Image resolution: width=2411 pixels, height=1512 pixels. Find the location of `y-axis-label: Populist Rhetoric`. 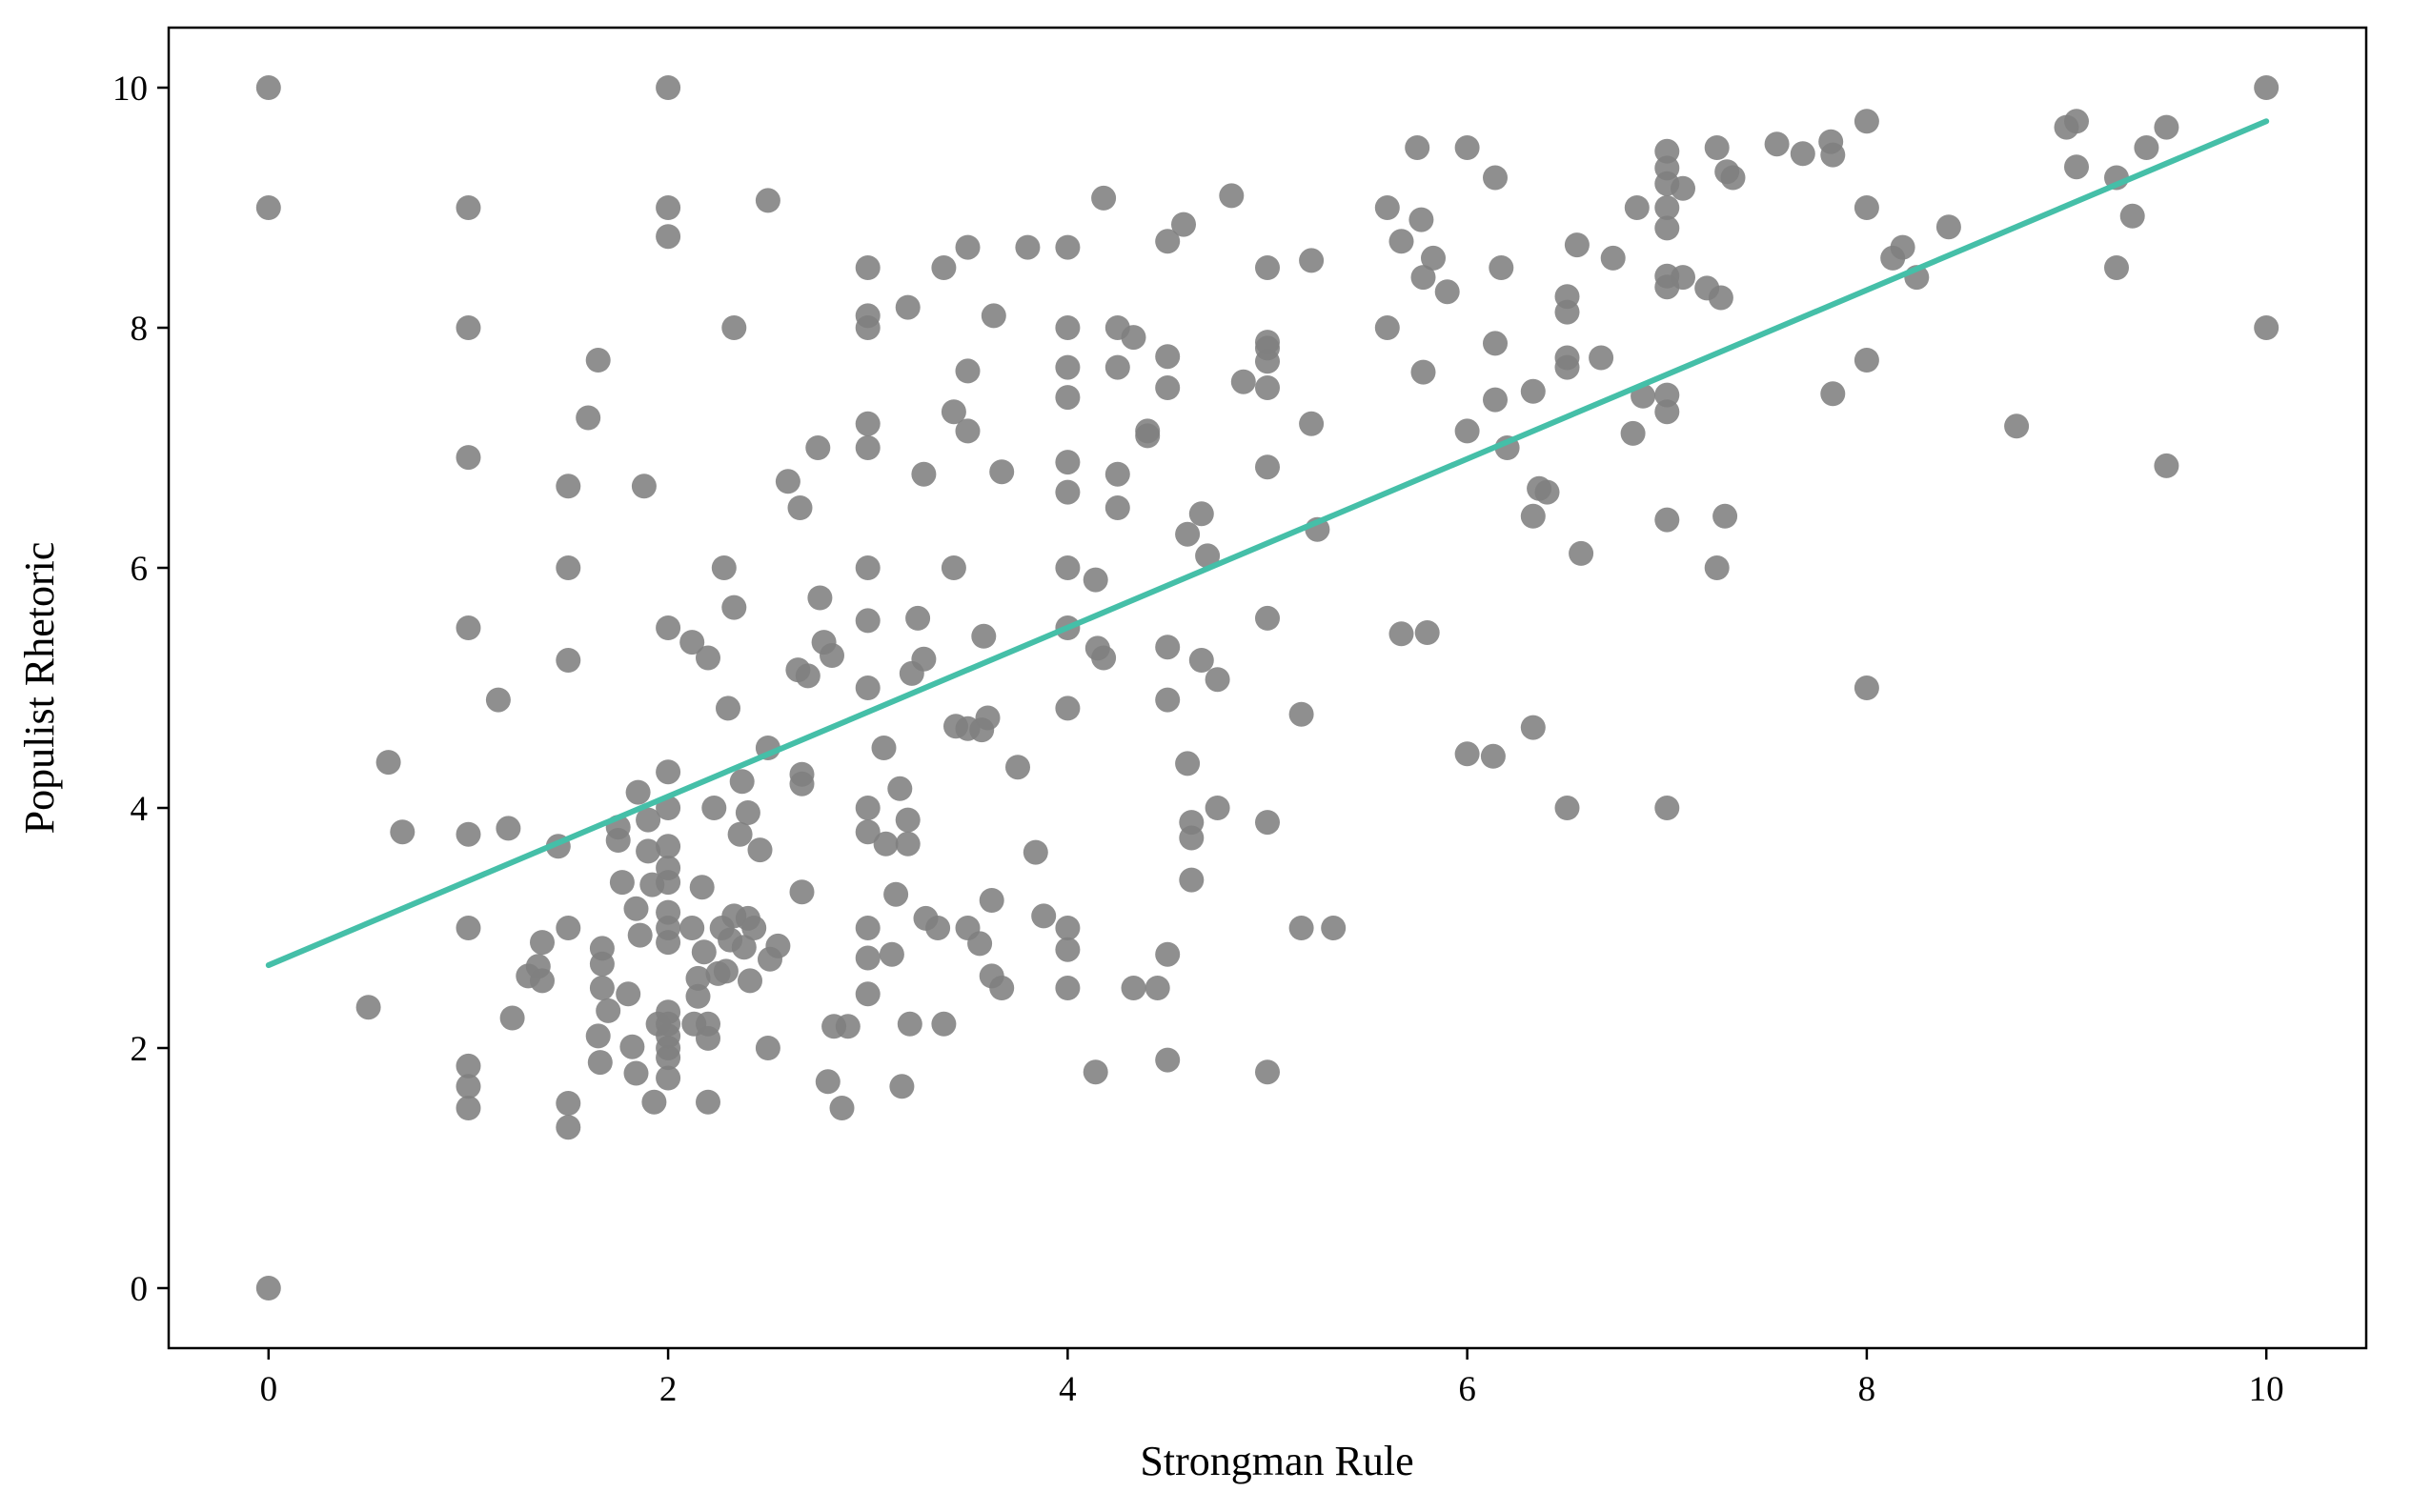

y-axis-label: Populist Rhetoric is located at coordinates (39, 688).